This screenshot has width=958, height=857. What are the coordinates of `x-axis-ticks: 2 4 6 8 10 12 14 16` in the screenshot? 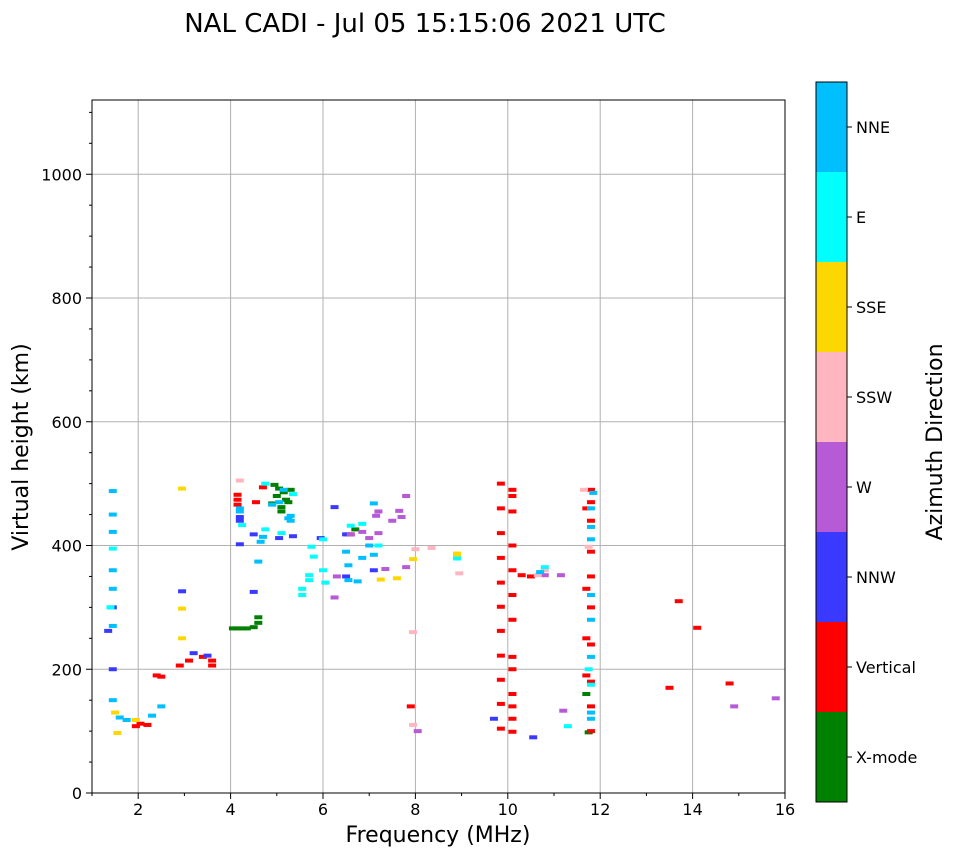 It's located at (443, 806).